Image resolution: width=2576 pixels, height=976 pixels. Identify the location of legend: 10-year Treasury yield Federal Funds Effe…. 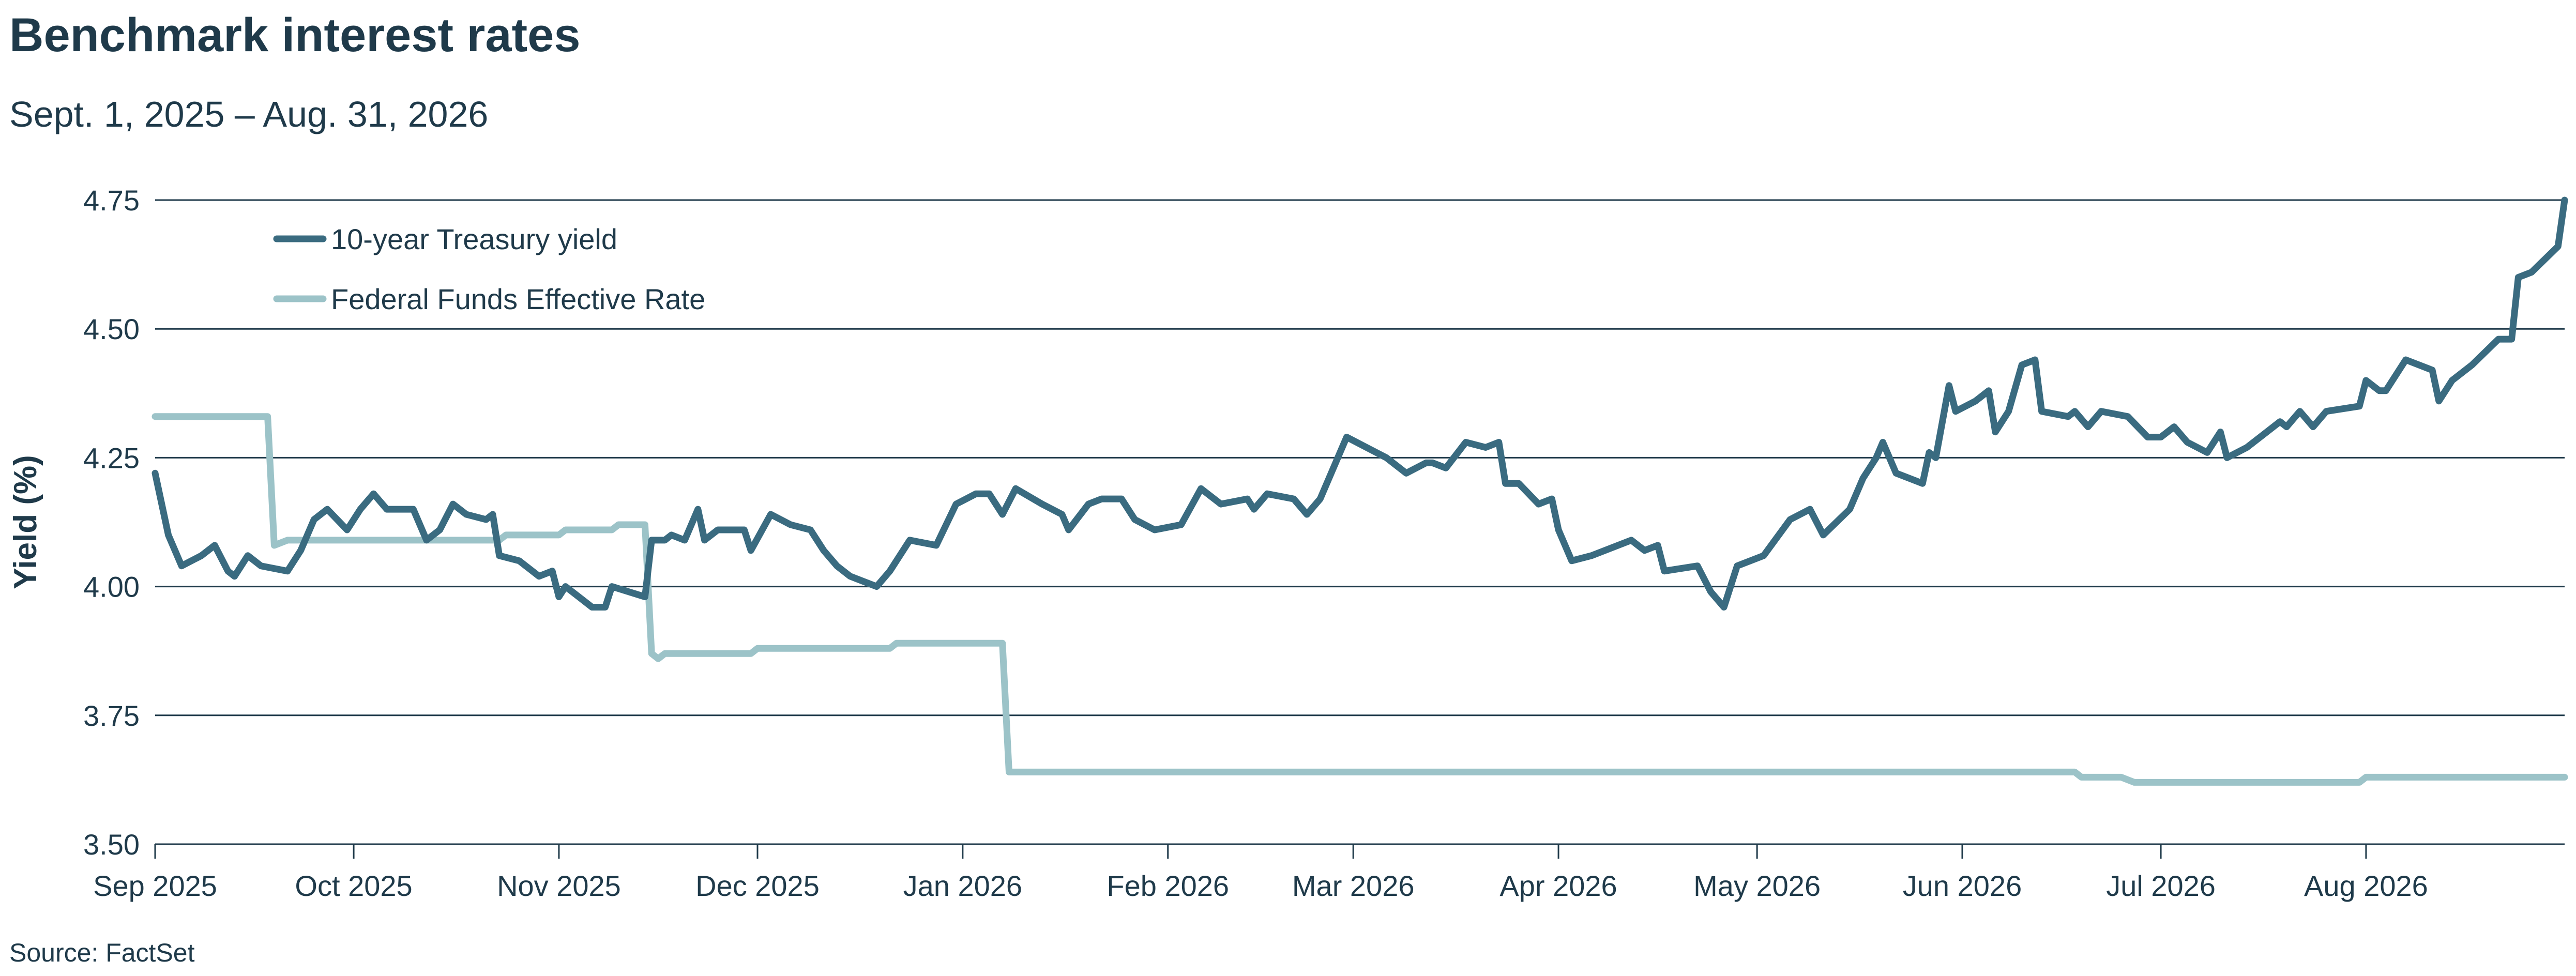
(489, 269).